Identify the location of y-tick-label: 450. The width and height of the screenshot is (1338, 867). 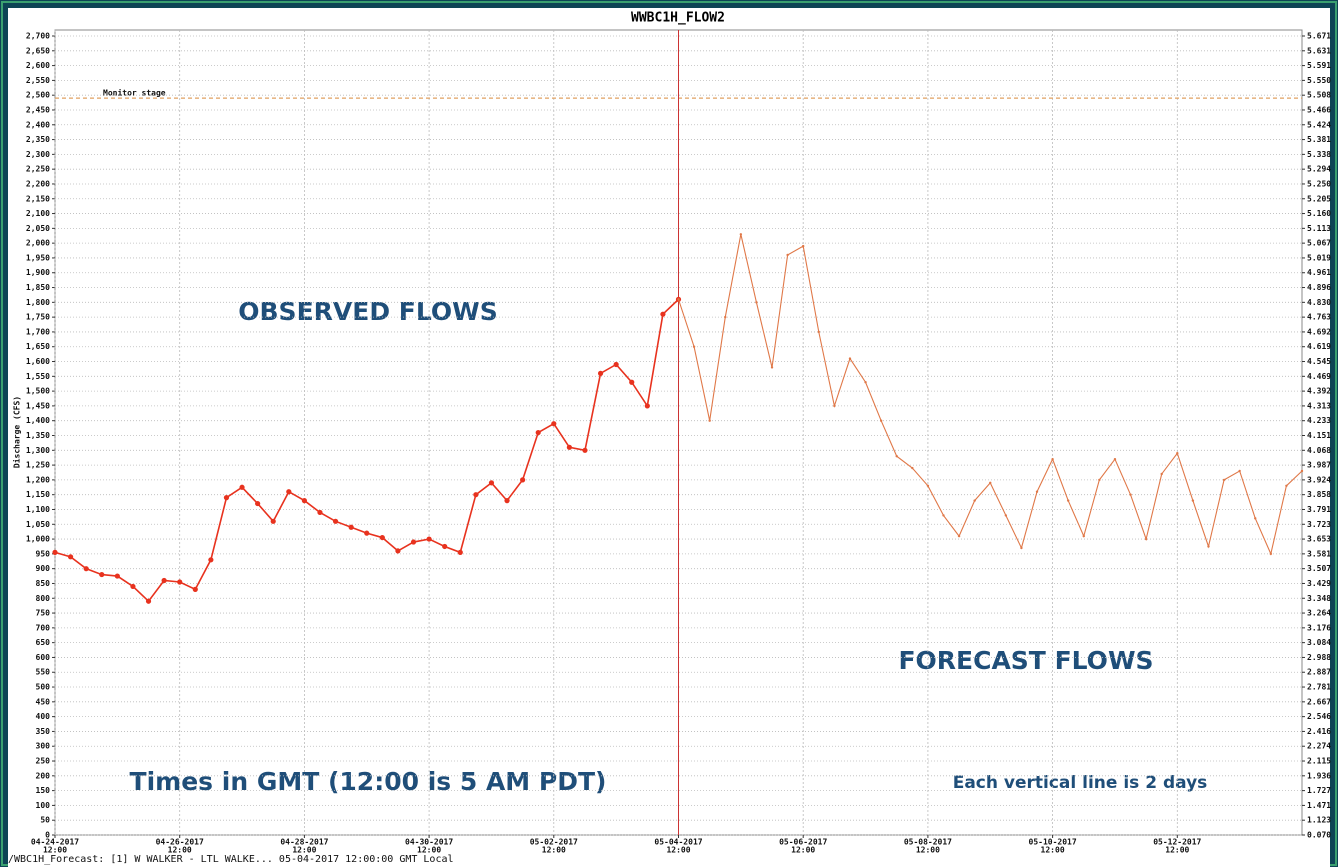
(43, 701).